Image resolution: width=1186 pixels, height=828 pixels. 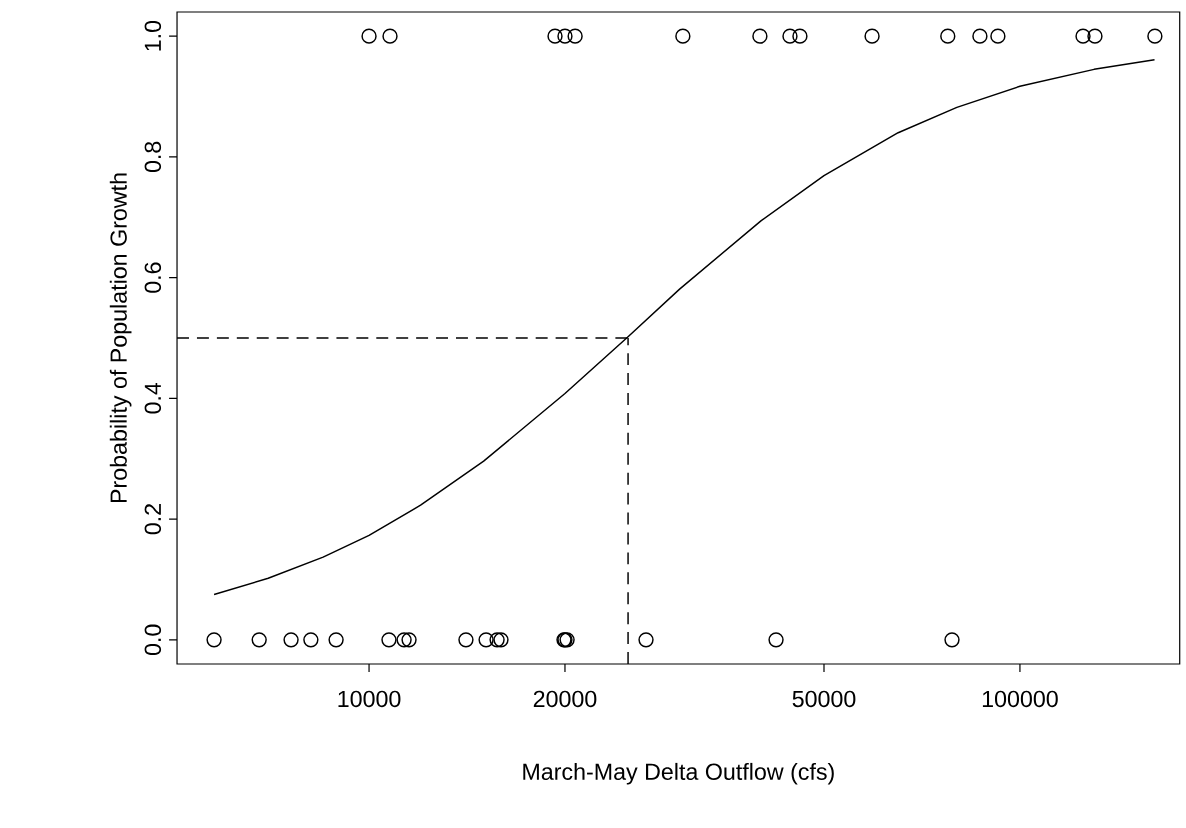 I want to click on y-tick-label: 0.4, so click(x=153, y=398).